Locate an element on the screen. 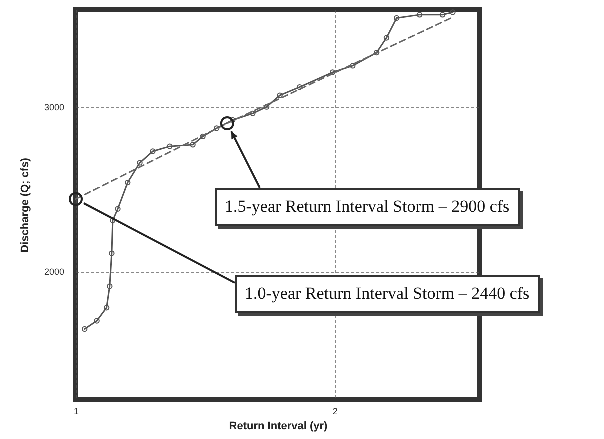 This screenshot has width=604, height=439. y-tick-label: 2000 is located at coordinates (54, 272).